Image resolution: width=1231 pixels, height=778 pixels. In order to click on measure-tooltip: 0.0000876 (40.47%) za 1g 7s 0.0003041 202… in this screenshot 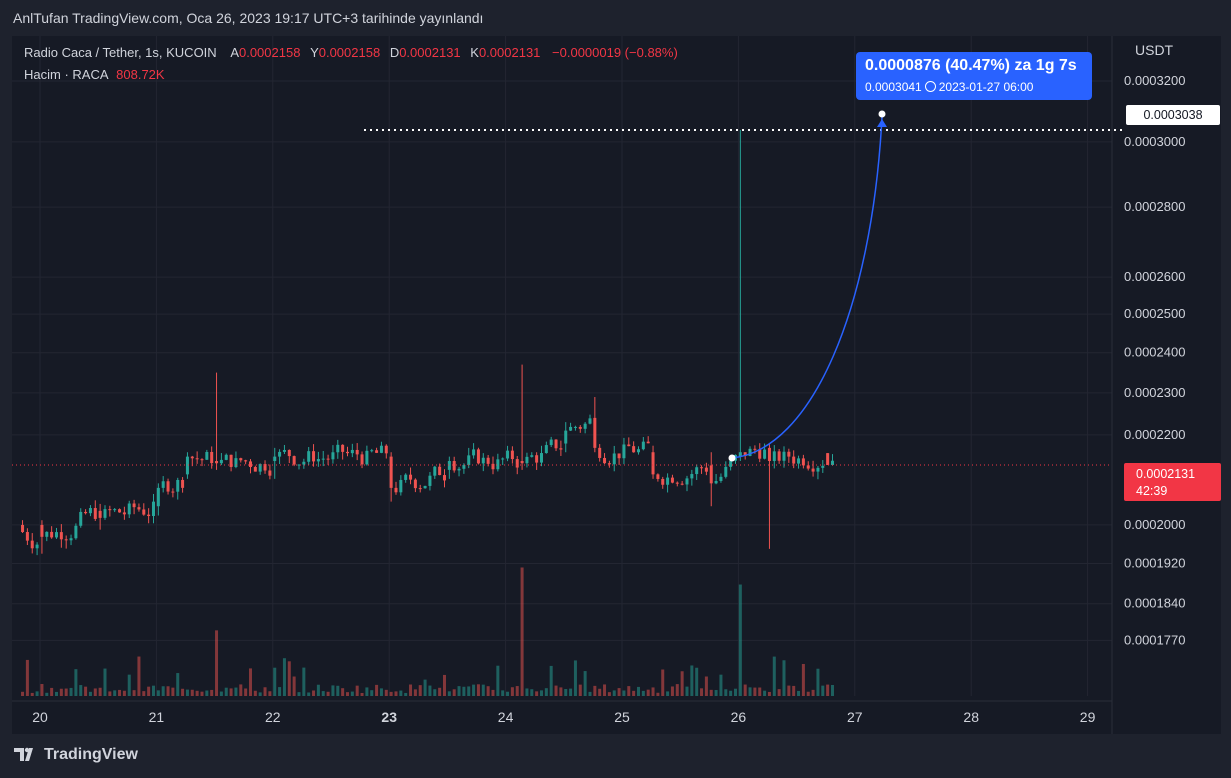, I will do `click(974, 76)`.